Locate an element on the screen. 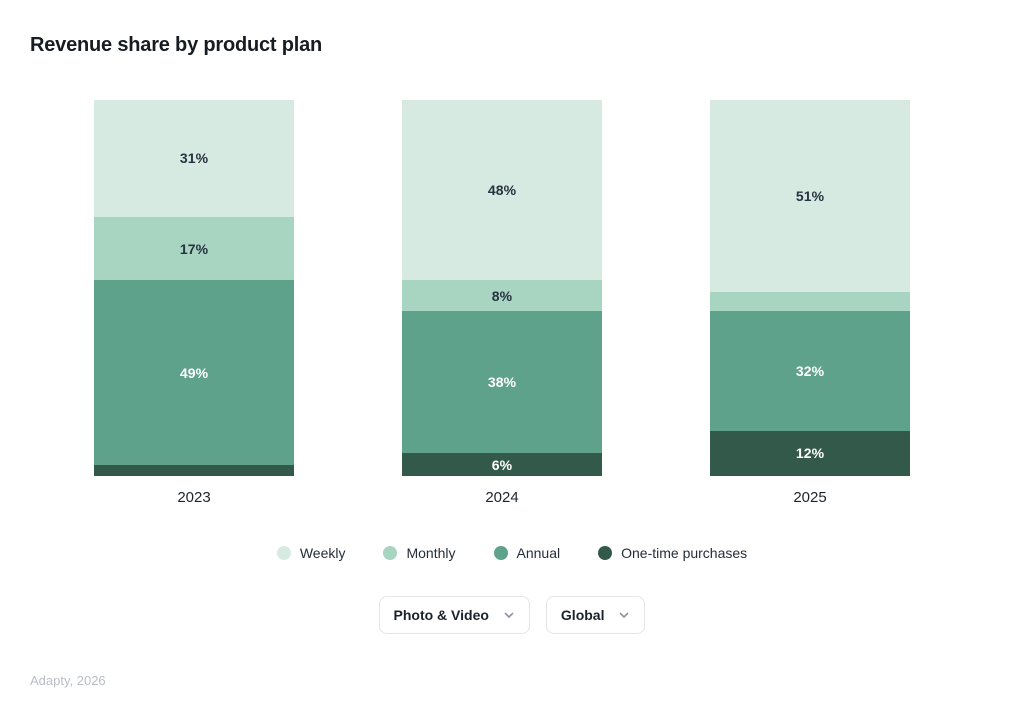 The width and height of the screenshot is (1024, 719). segment-value-label: 51% is located at coordinates (810, 195).